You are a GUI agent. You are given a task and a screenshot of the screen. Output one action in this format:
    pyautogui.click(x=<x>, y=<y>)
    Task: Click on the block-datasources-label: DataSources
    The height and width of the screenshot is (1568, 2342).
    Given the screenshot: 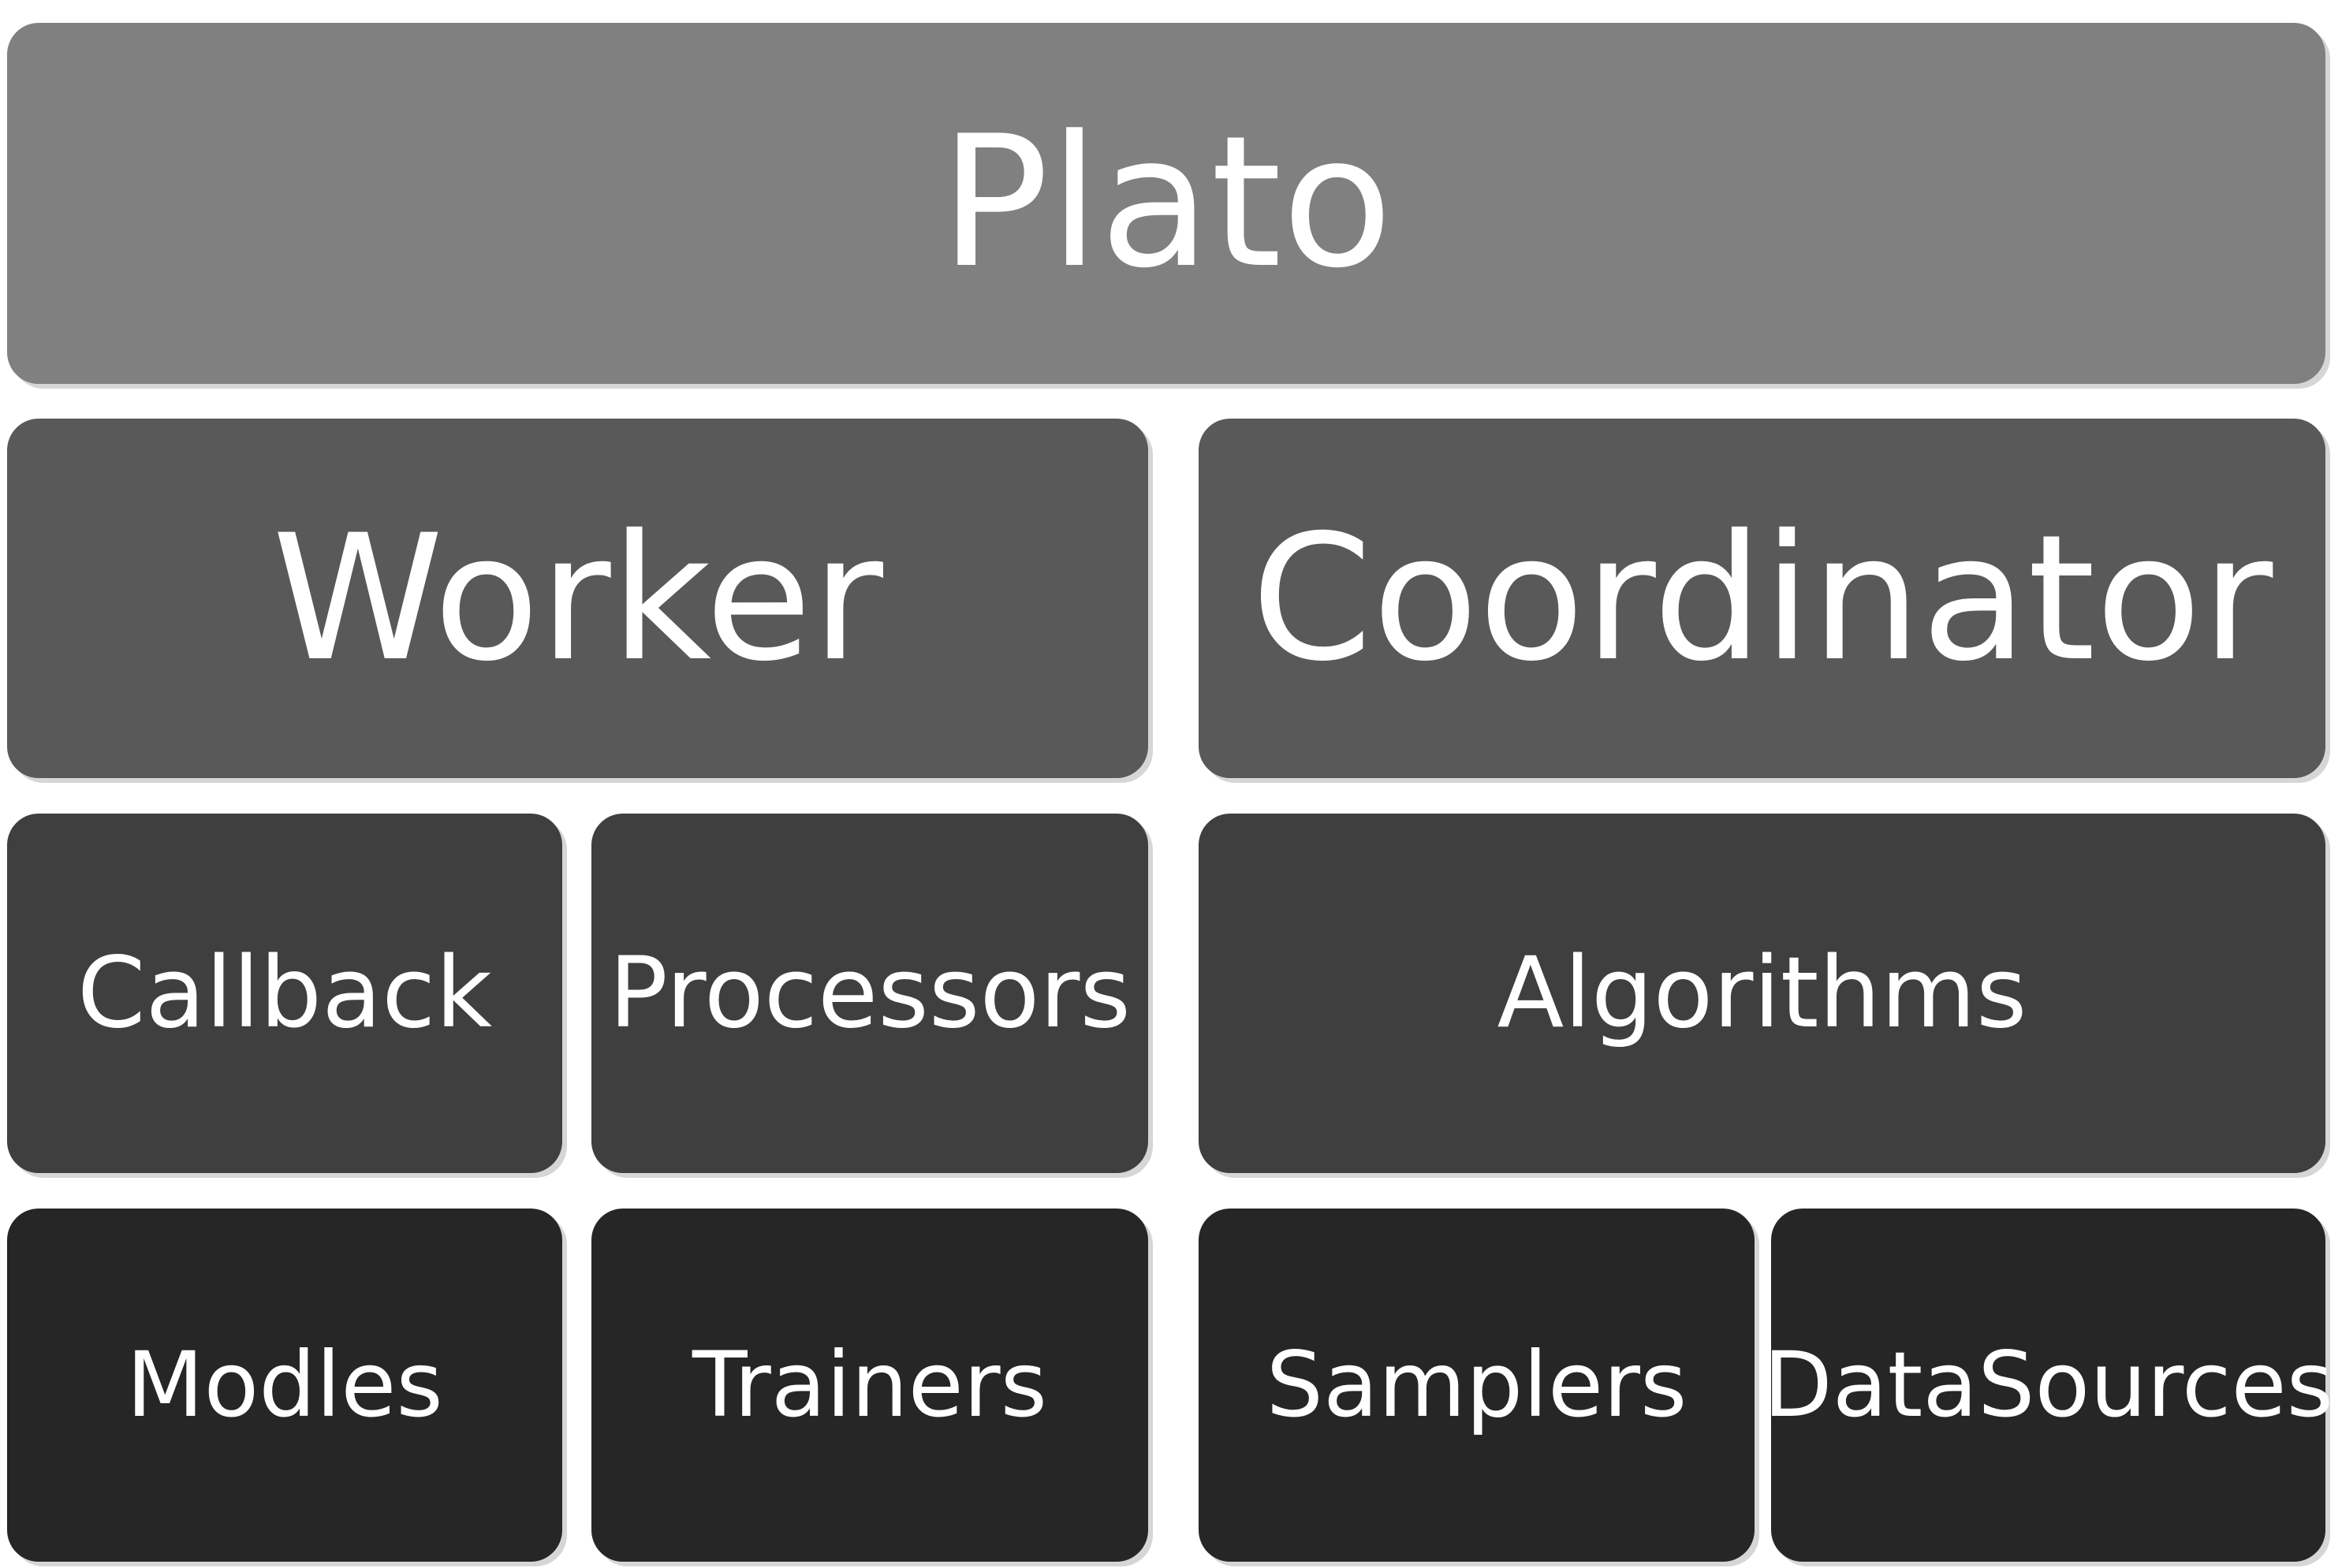 What is the action you would take?
    pyautogui.click(x=2048, y=1384)
    